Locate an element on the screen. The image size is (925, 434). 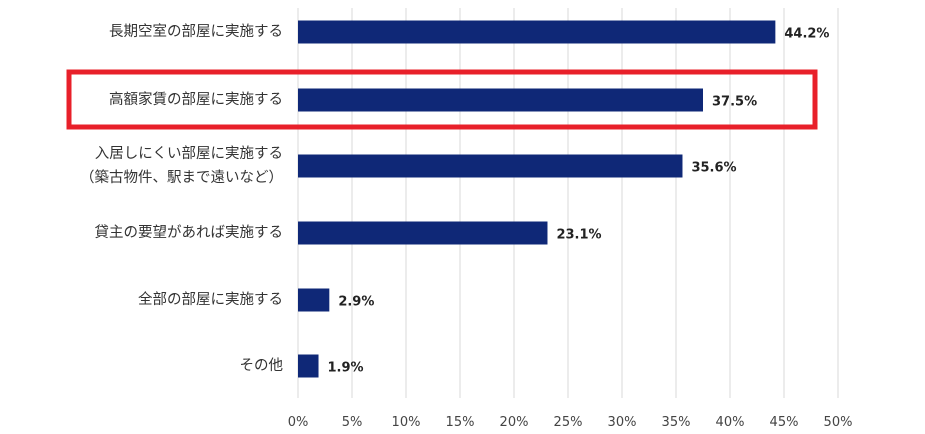
value-label: 44.2% is located at coordinates (806, 34).